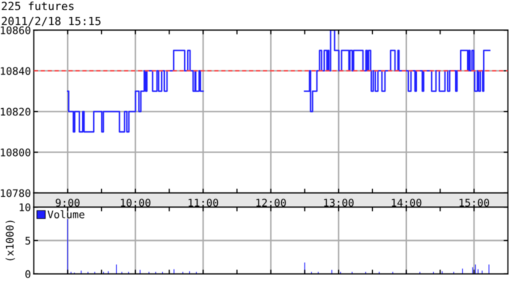 The image size is (512, 301). Describe the element at coordinates (15, 112) in the screenshot. I see `y-tick-label: 10820` at that location.